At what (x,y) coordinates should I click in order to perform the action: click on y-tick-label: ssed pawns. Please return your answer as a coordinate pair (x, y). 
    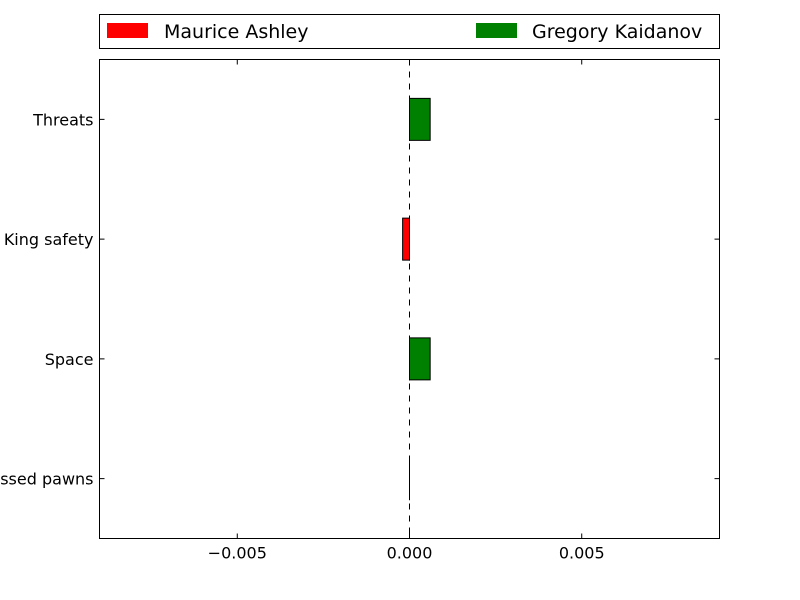
    Looking at the image, I should click on (46, 479).